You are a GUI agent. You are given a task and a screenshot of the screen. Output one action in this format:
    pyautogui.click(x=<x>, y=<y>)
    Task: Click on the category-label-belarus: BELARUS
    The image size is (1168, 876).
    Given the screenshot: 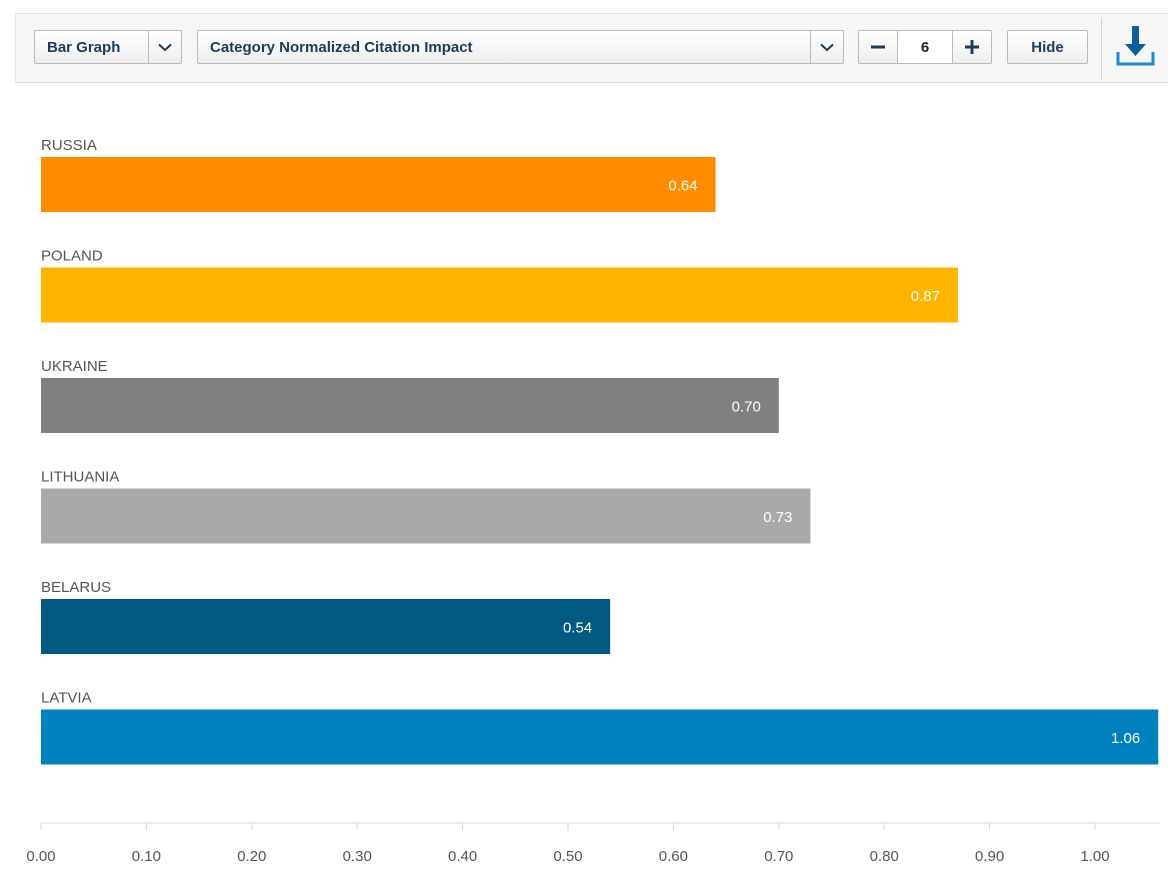 What is the action you would take?
    pyautogui.click(x=76, y=587)
    